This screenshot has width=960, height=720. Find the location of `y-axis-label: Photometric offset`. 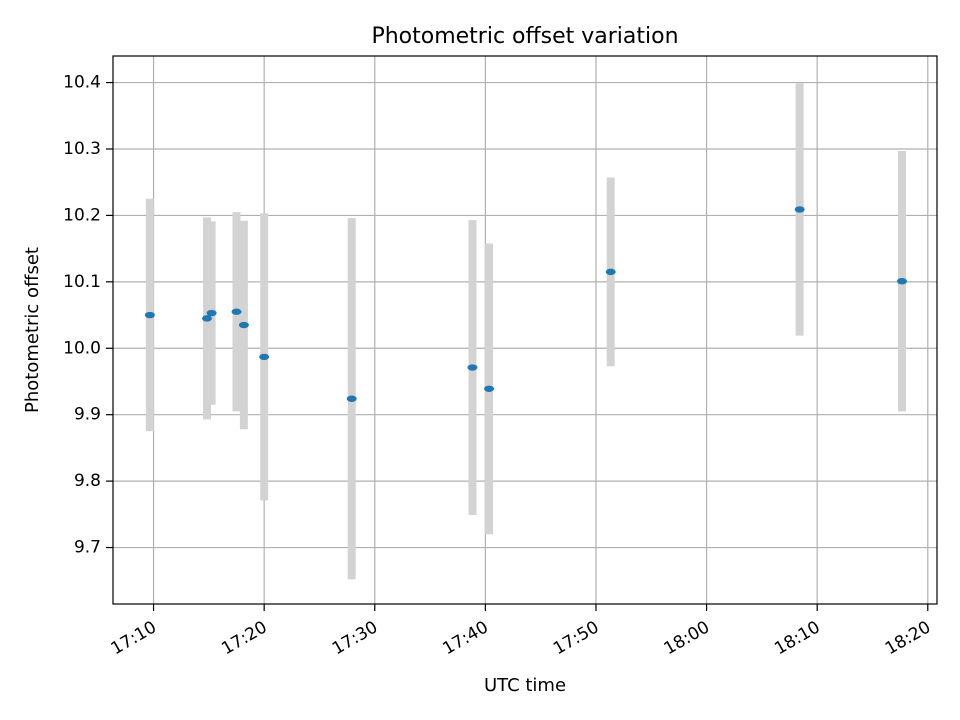

y-axis-label: Photometric offset is located at coordinates (32, 330).